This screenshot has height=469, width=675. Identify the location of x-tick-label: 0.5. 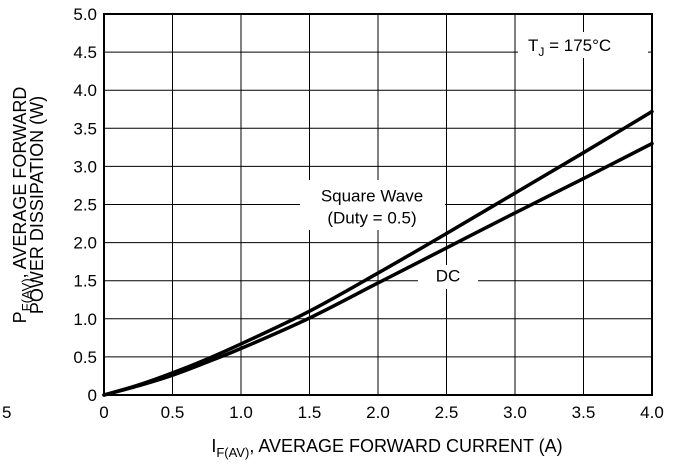
(173, 412).